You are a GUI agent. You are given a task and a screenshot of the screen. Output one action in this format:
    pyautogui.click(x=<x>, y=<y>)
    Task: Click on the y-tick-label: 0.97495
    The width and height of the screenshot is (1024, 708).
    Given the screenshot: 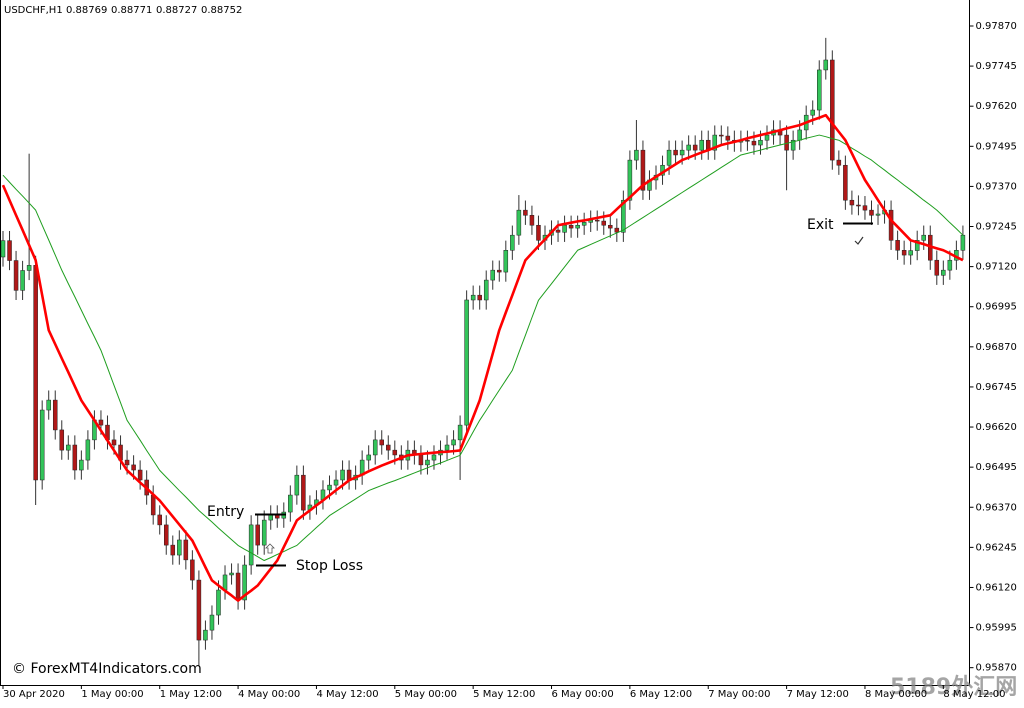 What is the action you would take?
    pyautogui.click(x=996, y=146)
    